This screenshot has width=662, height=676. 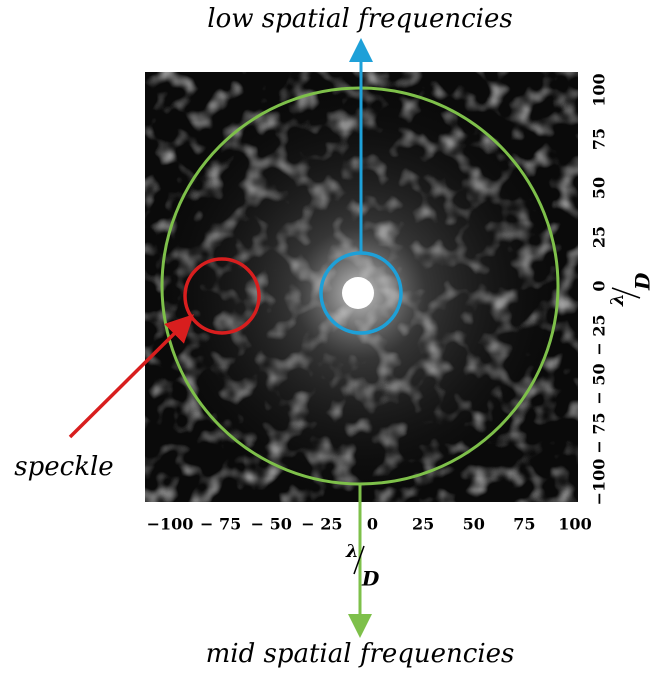 I want to click on y-tick-label: 50, so click(x=599, y=188).